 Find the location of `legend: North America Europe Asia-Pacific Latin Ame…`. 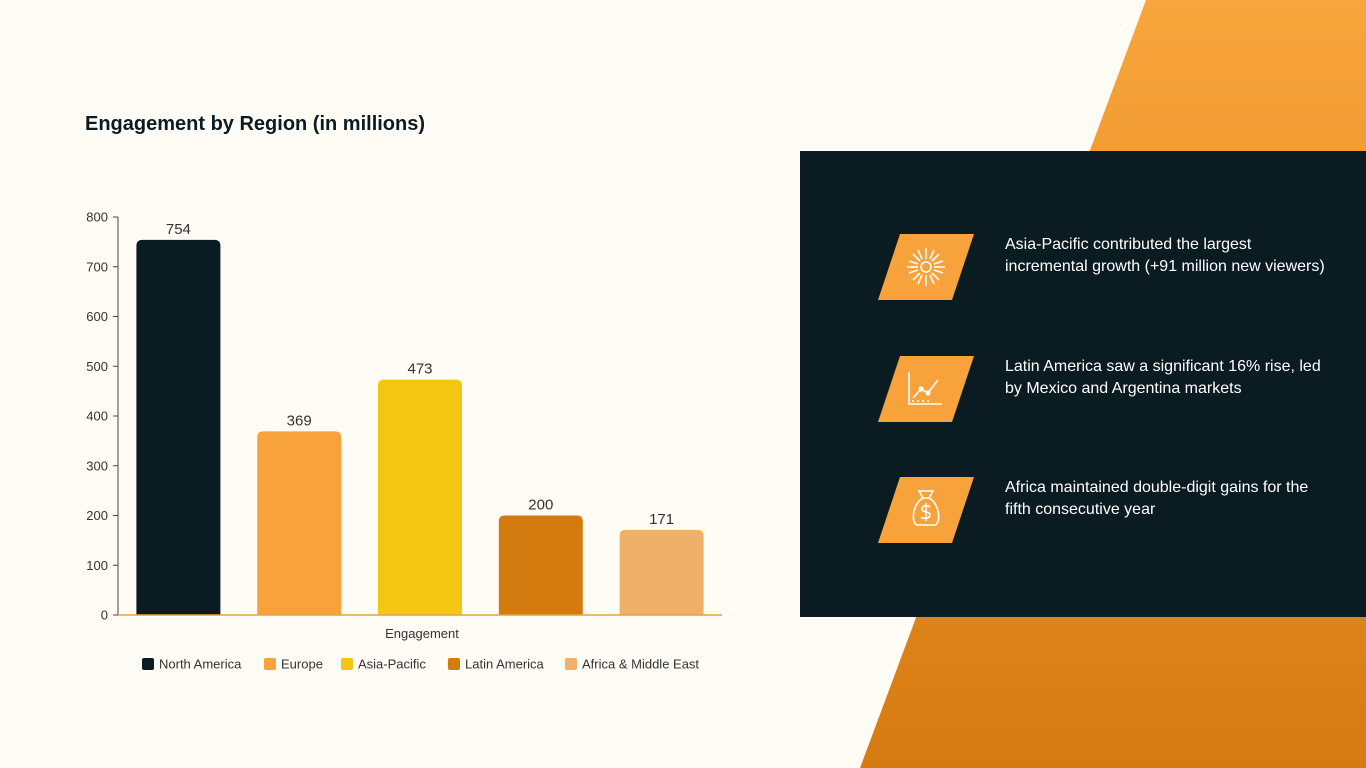

legend: North America Europe Asia-Pacific Latin Ame… is located at coordinates (420, 664).